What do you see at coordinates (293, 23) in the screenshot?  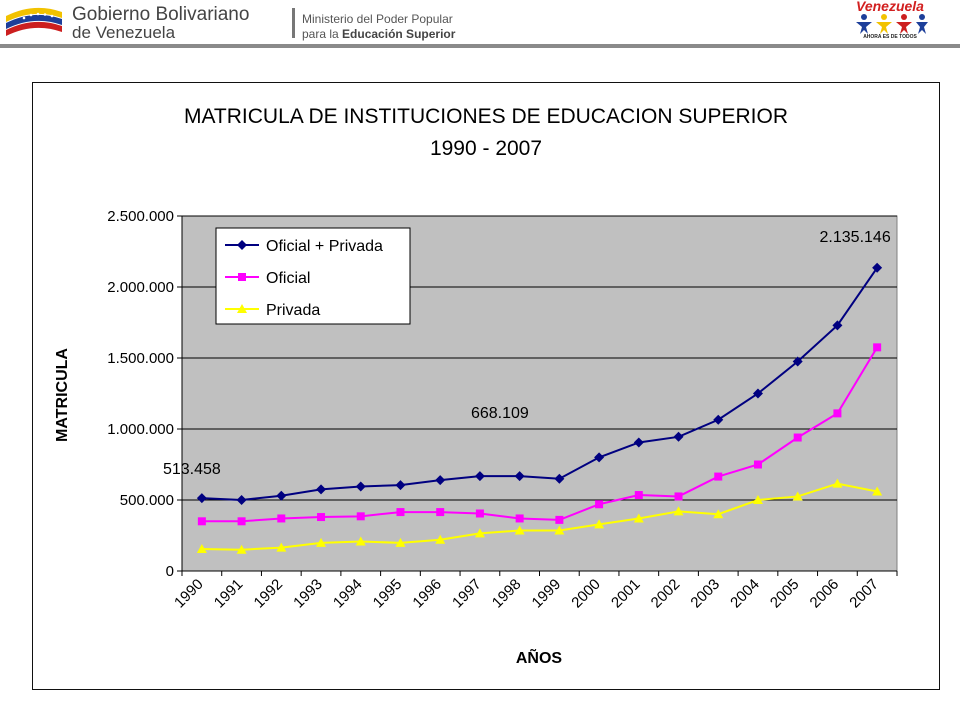 I see `header-divider` at bounding box center [293, 23].